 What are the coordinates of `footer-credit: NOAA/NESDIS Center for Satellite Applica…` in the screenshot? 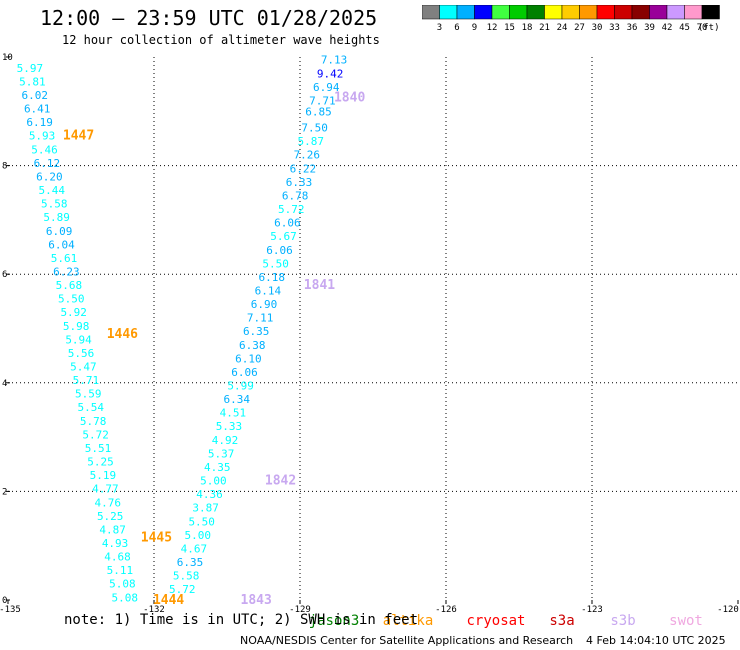 It's located at (407, 640).